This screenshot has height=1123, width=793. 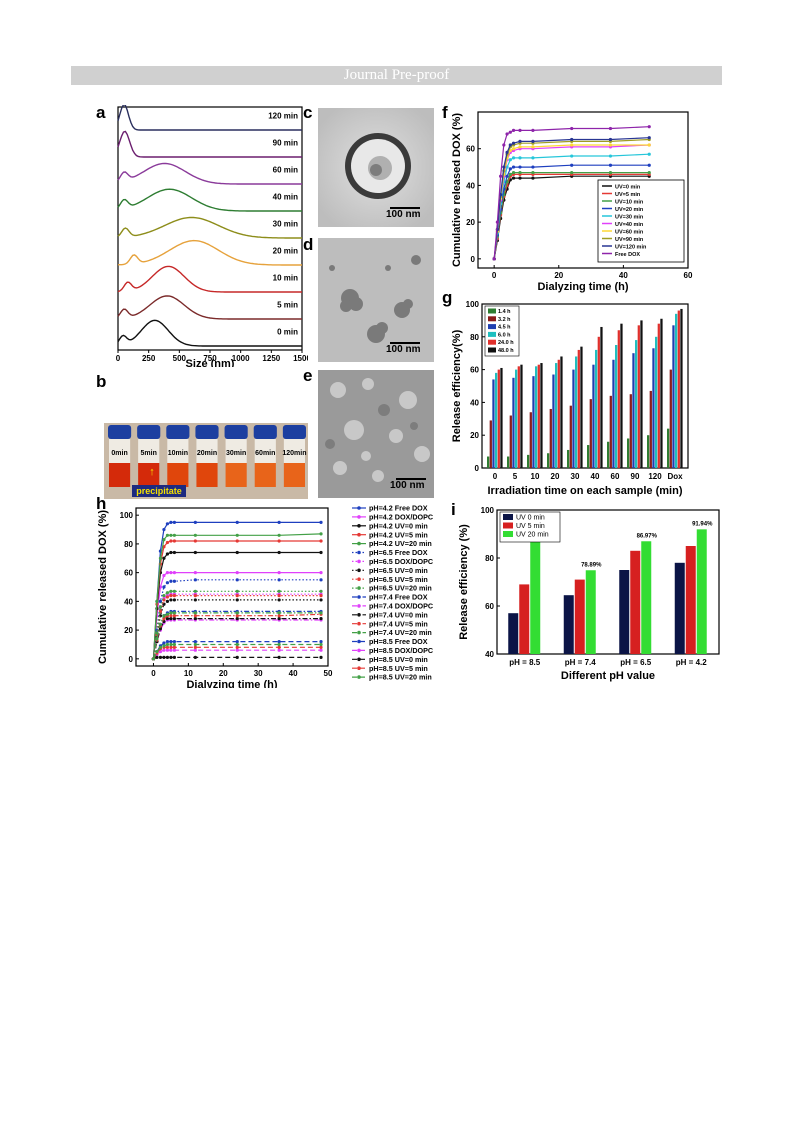 What do you see at coordinates (585, 491) in the screenshot?
I see `x-axis-label-g: Irradiation time on each sample (min)` at bounding box center [585, 491].